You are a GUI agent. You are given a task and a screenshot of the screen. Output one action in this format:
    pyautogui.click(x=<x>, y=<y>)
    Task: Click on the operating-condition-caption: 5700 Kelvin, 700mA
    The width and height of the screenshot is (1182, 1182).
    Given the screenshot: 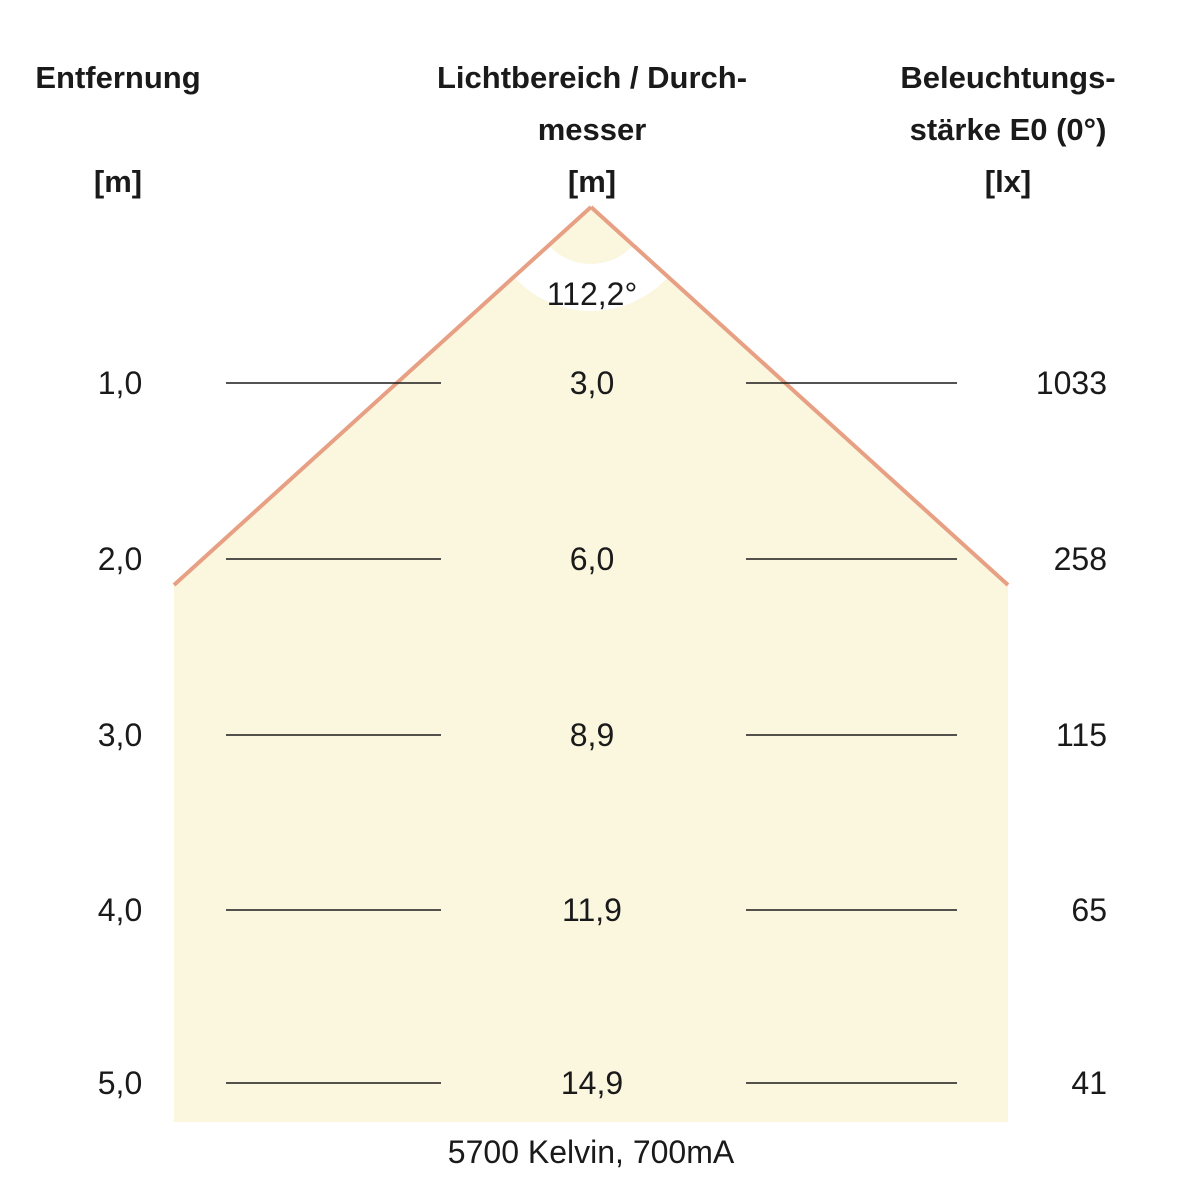 What is the action you would take?
    pyautogui.click(x=591, y=1152)
    